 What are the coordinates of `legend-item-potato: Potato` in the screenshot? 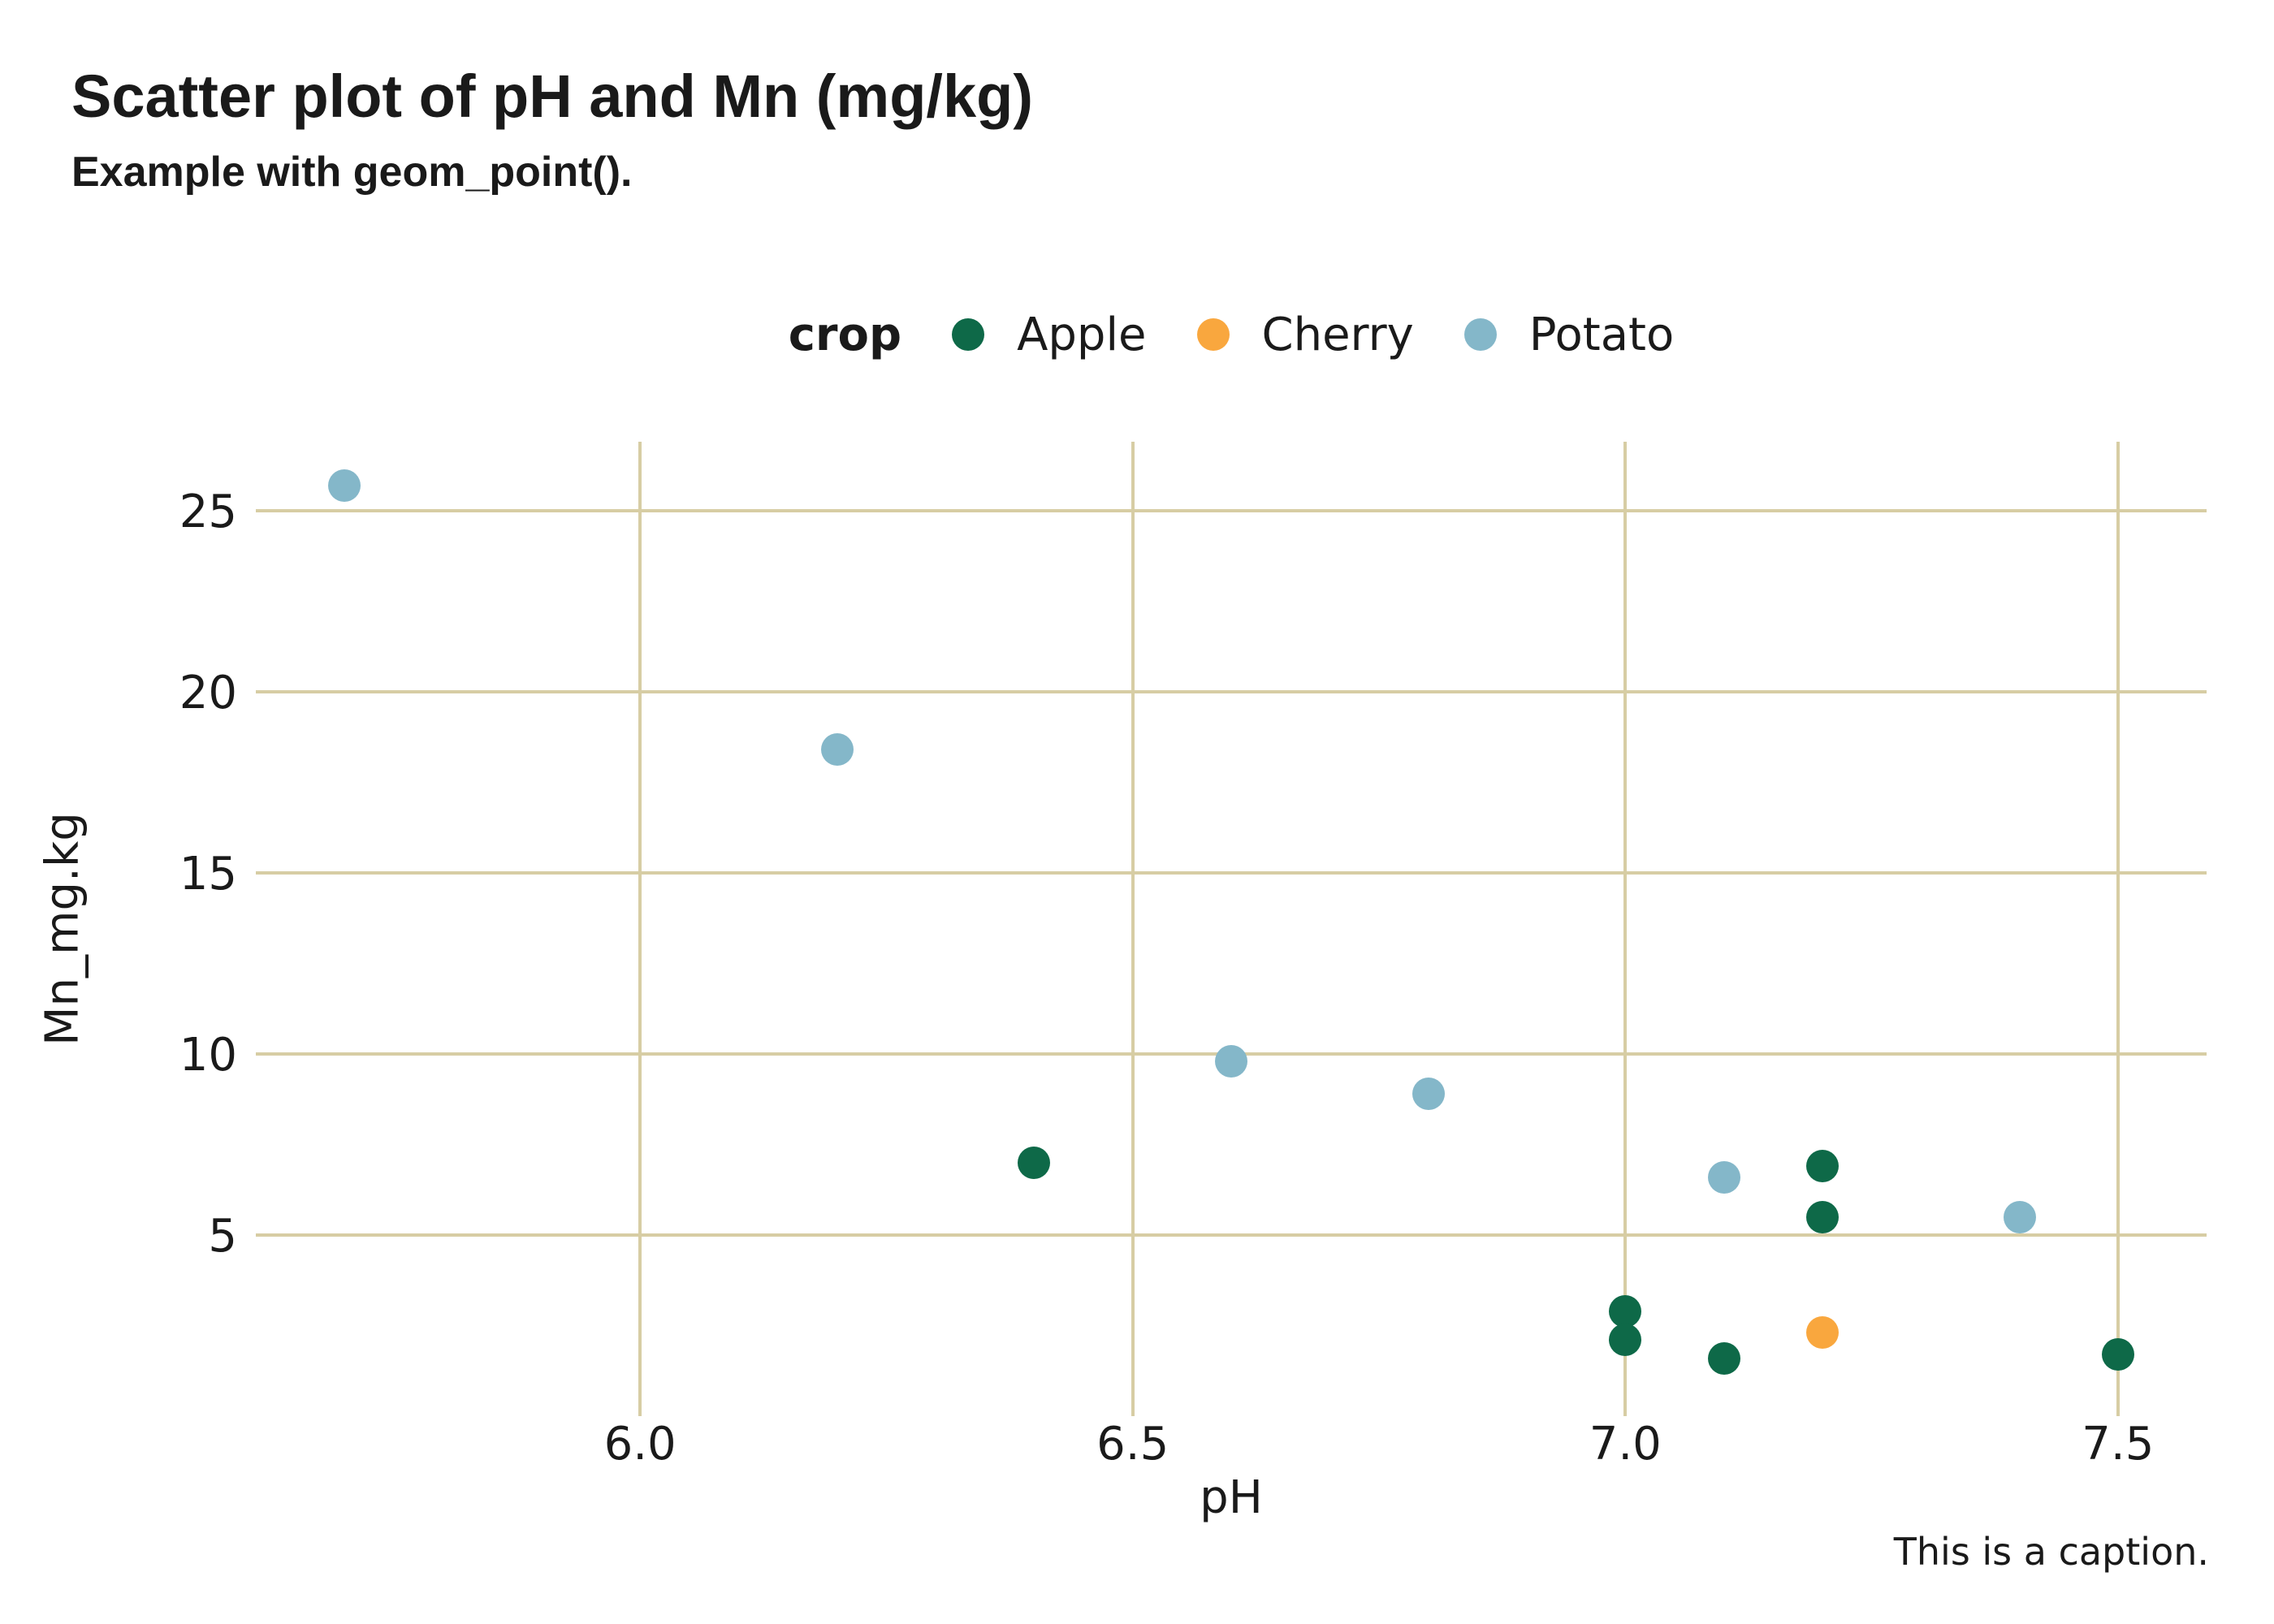 It's located at (1569, 335).